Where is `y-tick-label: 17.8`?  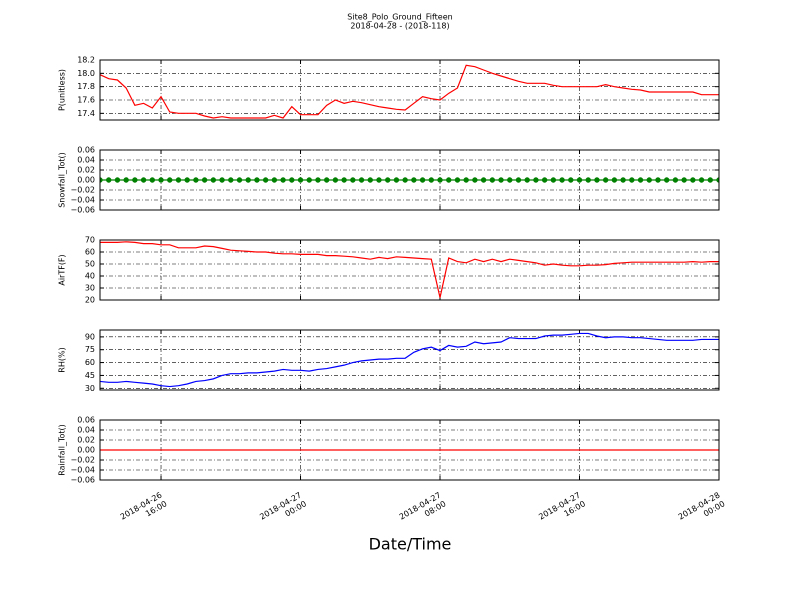
y-tick-label: 17.8 is located at coordinates (86, 86).